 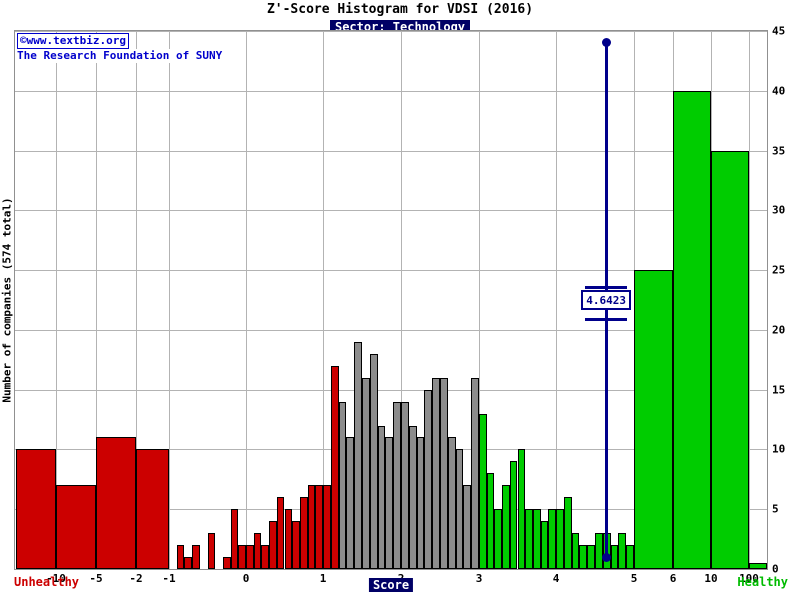 What do you see at coordinates (673, 578) in the screenshot?
I see `x-tick-label: 6` at bounding box center [673, 578].